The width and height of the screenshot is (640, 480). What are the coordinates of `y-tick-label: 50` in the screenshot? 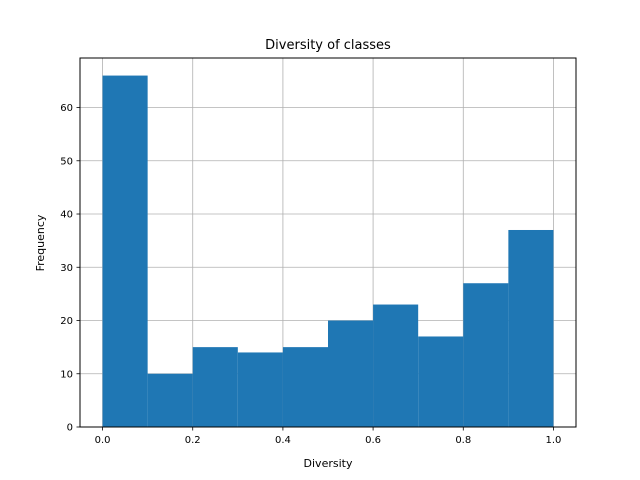 It's located at (66, 161).